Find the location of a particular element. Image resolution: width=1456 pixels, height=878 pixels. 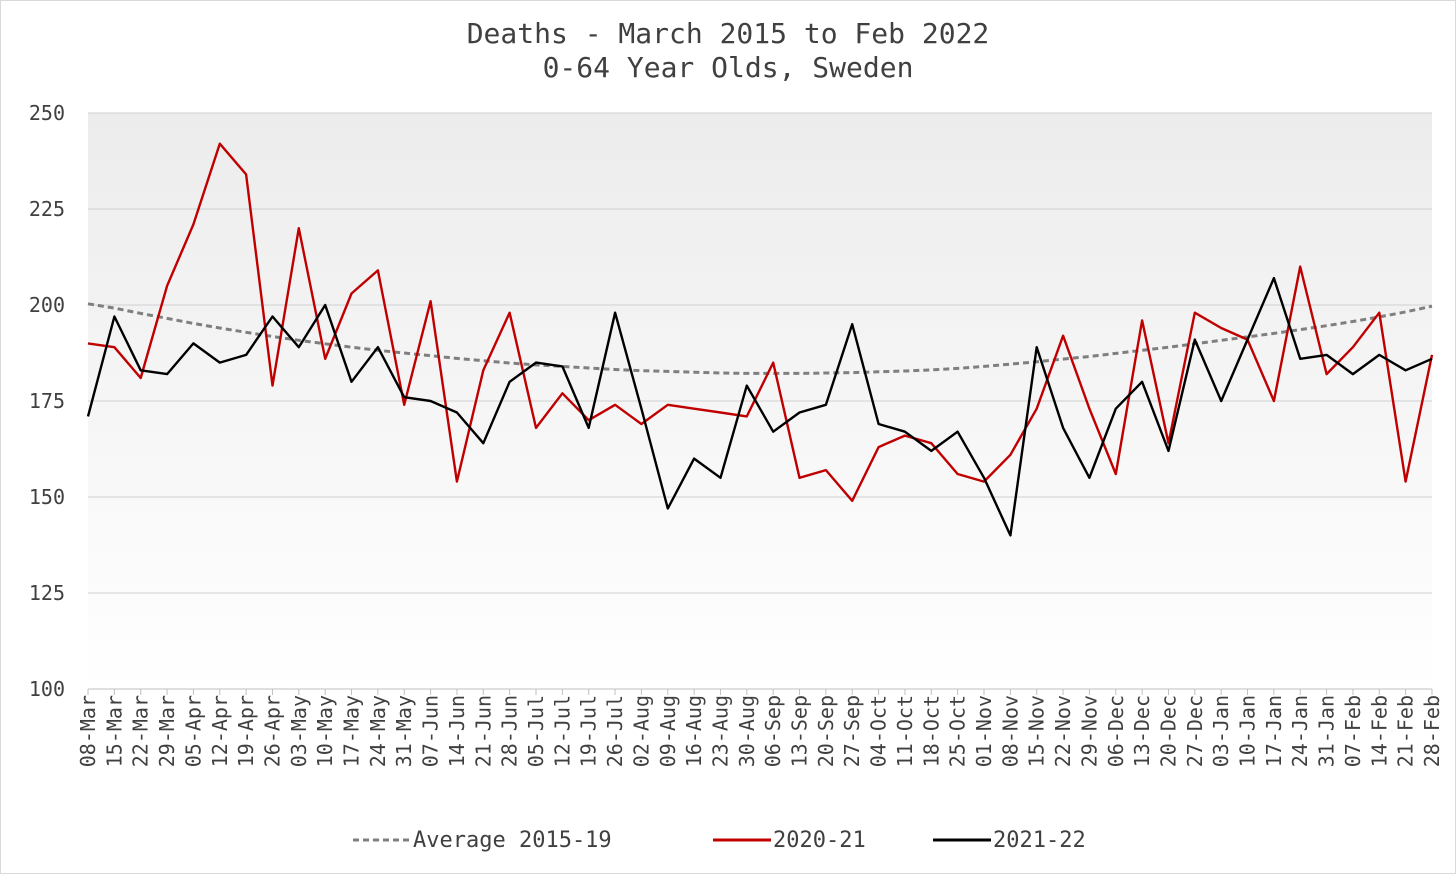

legend-label-1: 2020-21 is located at coordinates (819, 840).